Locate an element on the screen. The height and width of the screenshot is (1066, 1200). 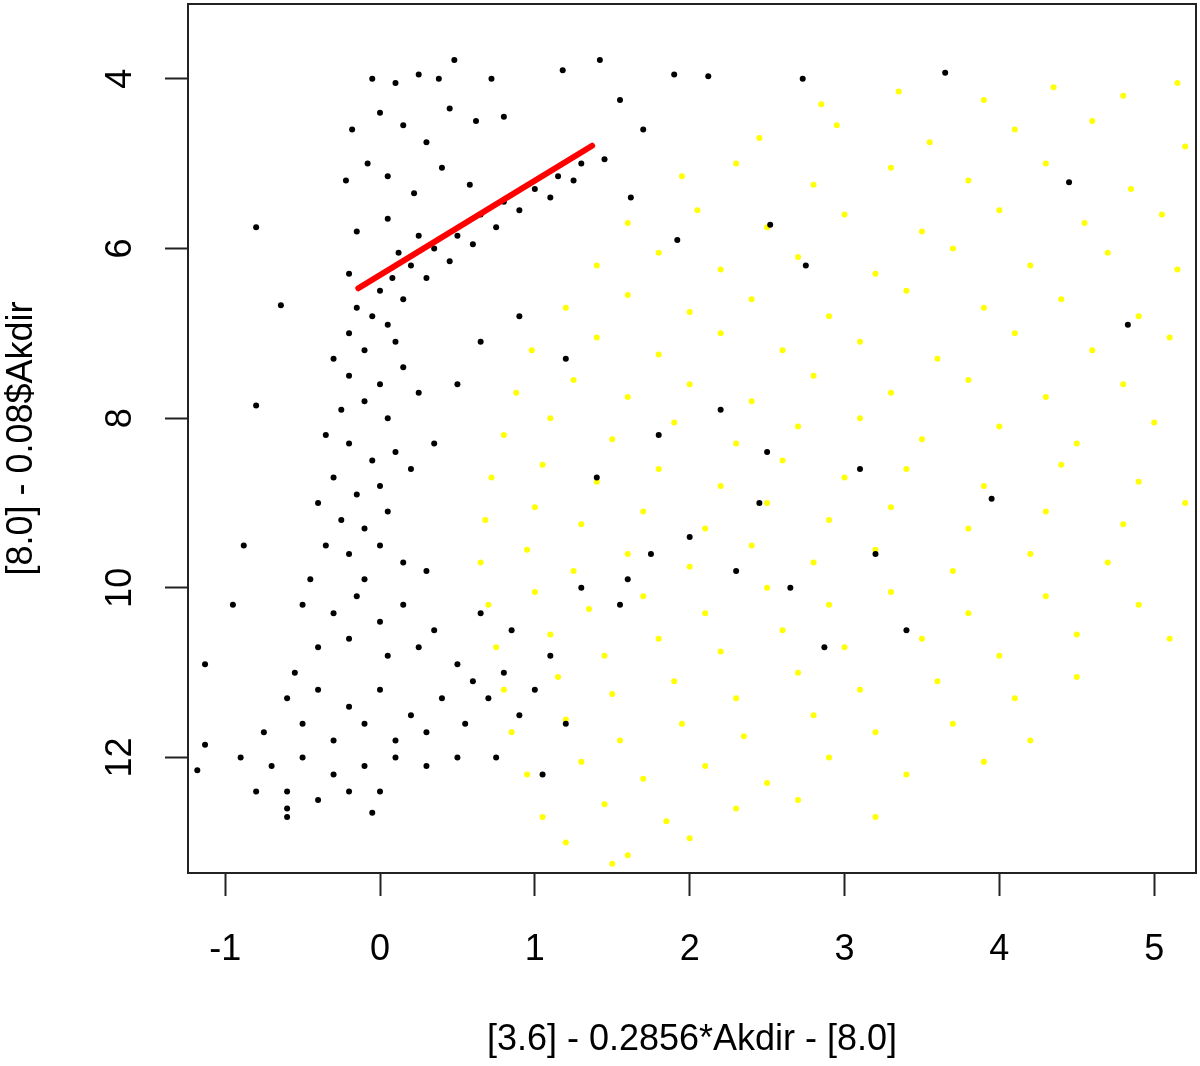
x-tick-label: 5 is located at coordinates (1154, 947).